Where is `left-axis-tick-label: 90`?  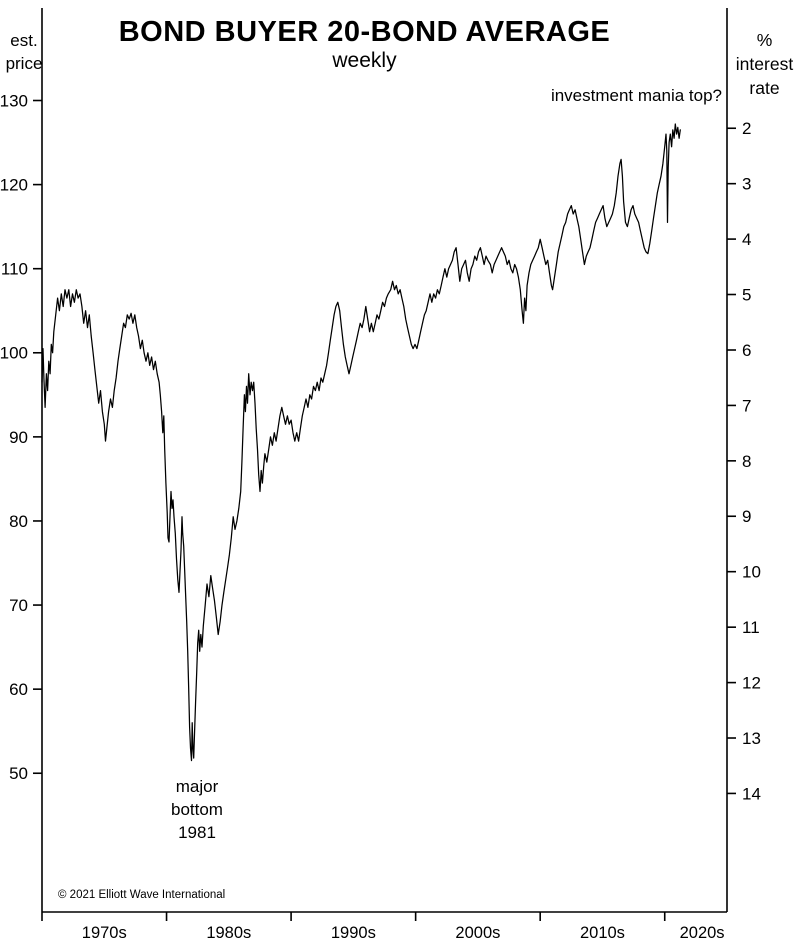 left-axis-tick-label: 90 is located at coordinates (18, 437).